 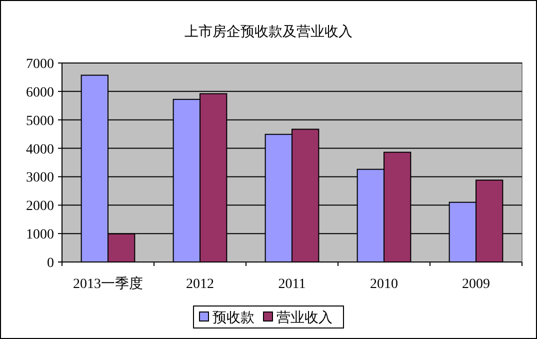 What do you see at coordinates (384, 284) in the screenshot?
I see `x-tick-label: 2010` at bounding box center [384, 284].